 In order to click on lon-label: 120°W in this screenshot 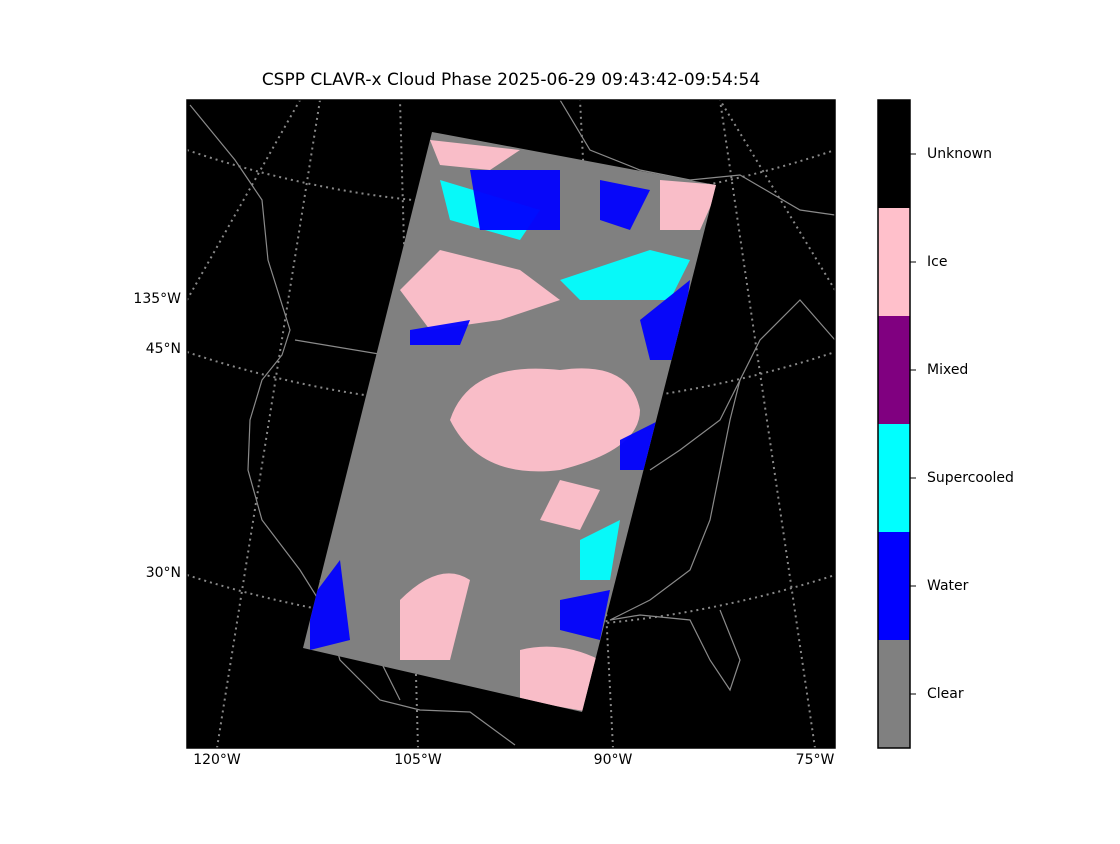, I will do `click(217, 760)`.